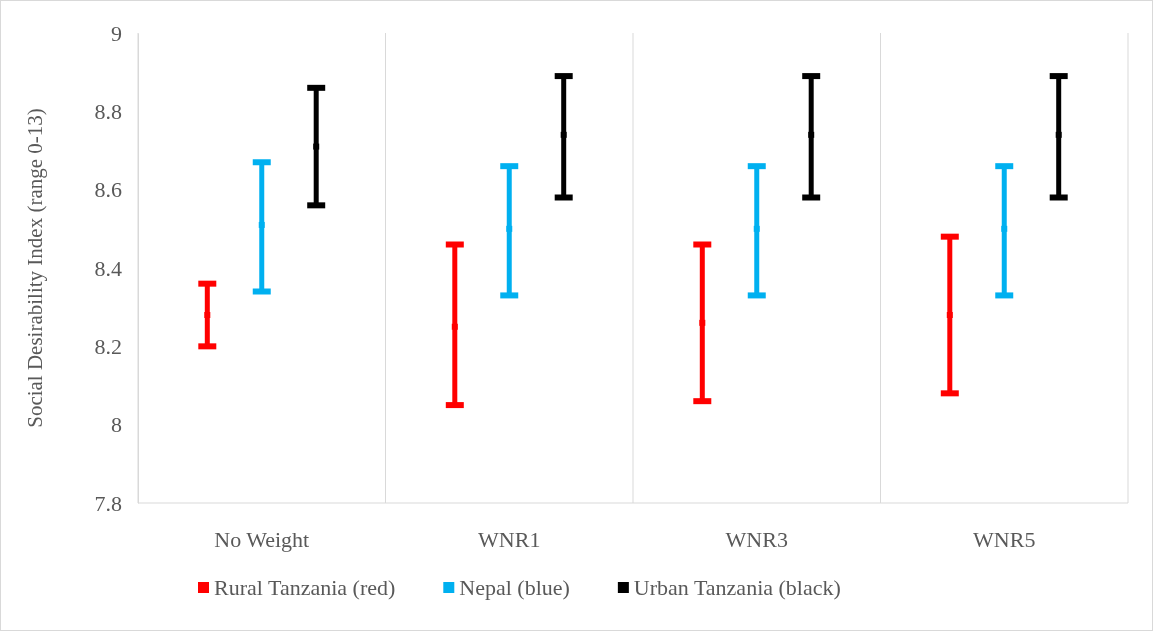  What do you see at coordinates (305, 587) in the screenshot?
I see `legend-label: Rural Tanzania (red)` at bounding box center [305, 587].